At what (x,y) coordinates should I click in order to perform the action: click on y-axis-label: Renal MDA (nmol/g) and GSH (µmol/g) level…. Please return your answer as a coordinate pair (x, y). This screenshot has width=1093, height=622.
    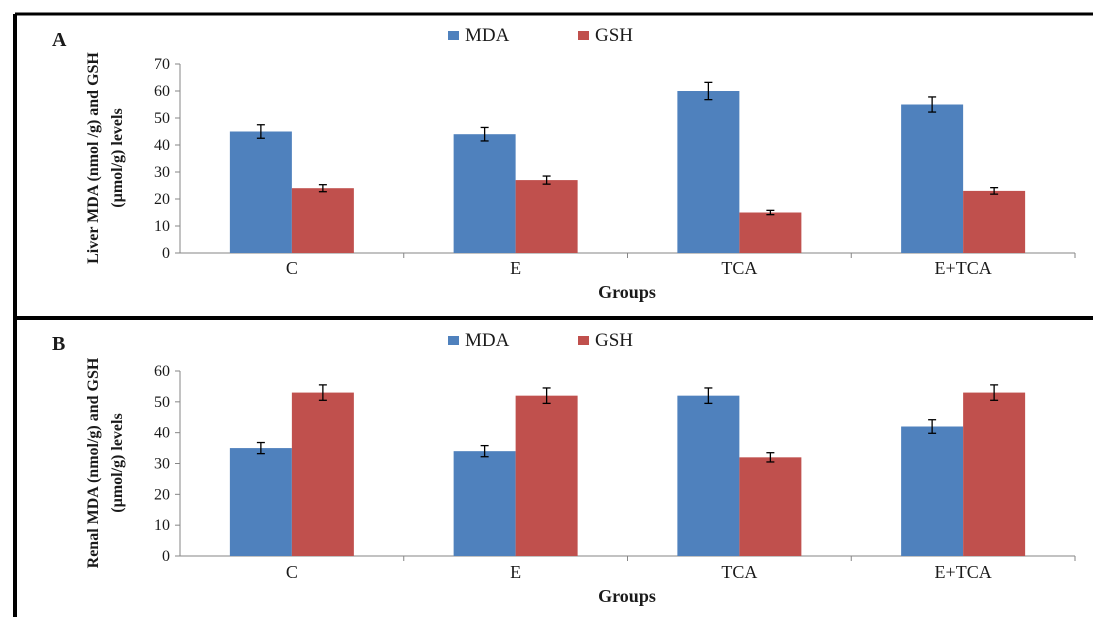
    Looking at the image, I should click on (105, 462).